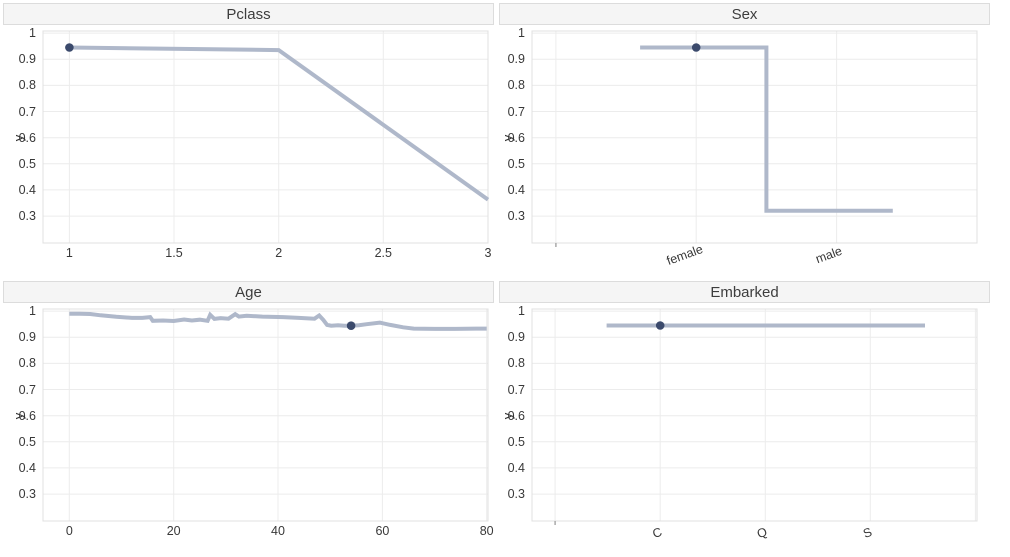  What do you see at coordinates (383, 253) in the screenshot?
I see `x-tick-label: 2.5` at bounding box center [383, 253].